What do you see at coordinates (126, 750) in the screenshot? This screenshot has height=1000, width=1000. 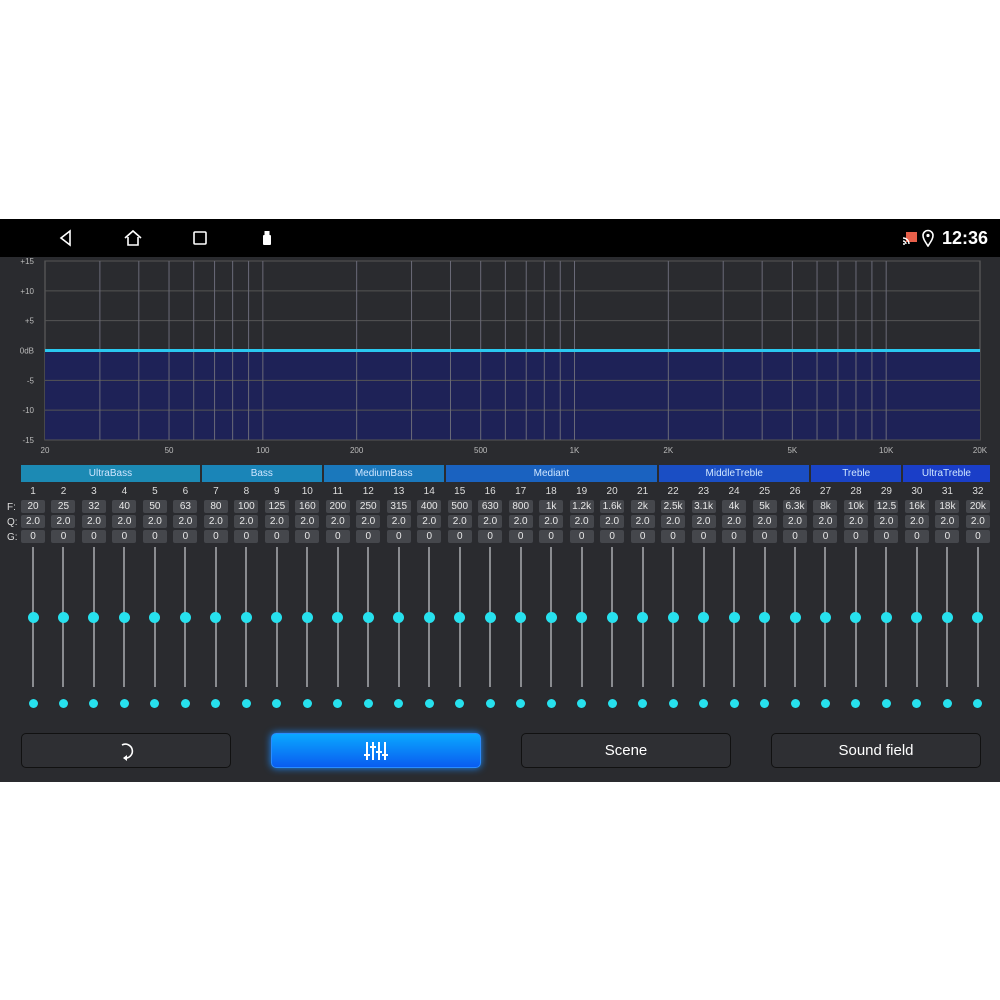 I see `reset-button` at bounding box center [126, 750].